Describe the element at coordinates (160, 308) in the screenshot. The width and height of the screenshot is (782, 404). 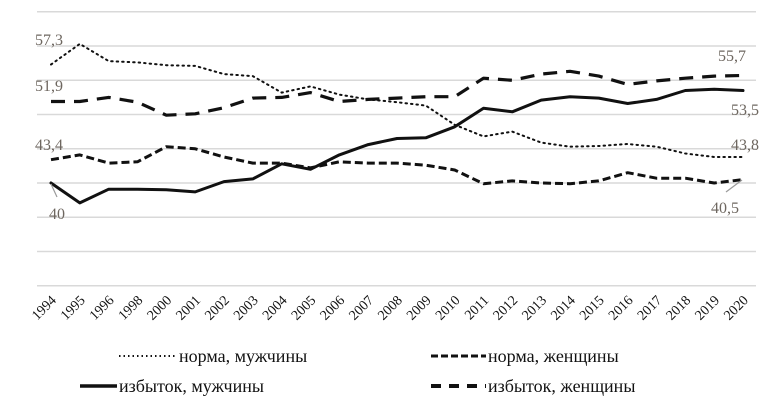
I see `x-tick-label: 2000` at that location.